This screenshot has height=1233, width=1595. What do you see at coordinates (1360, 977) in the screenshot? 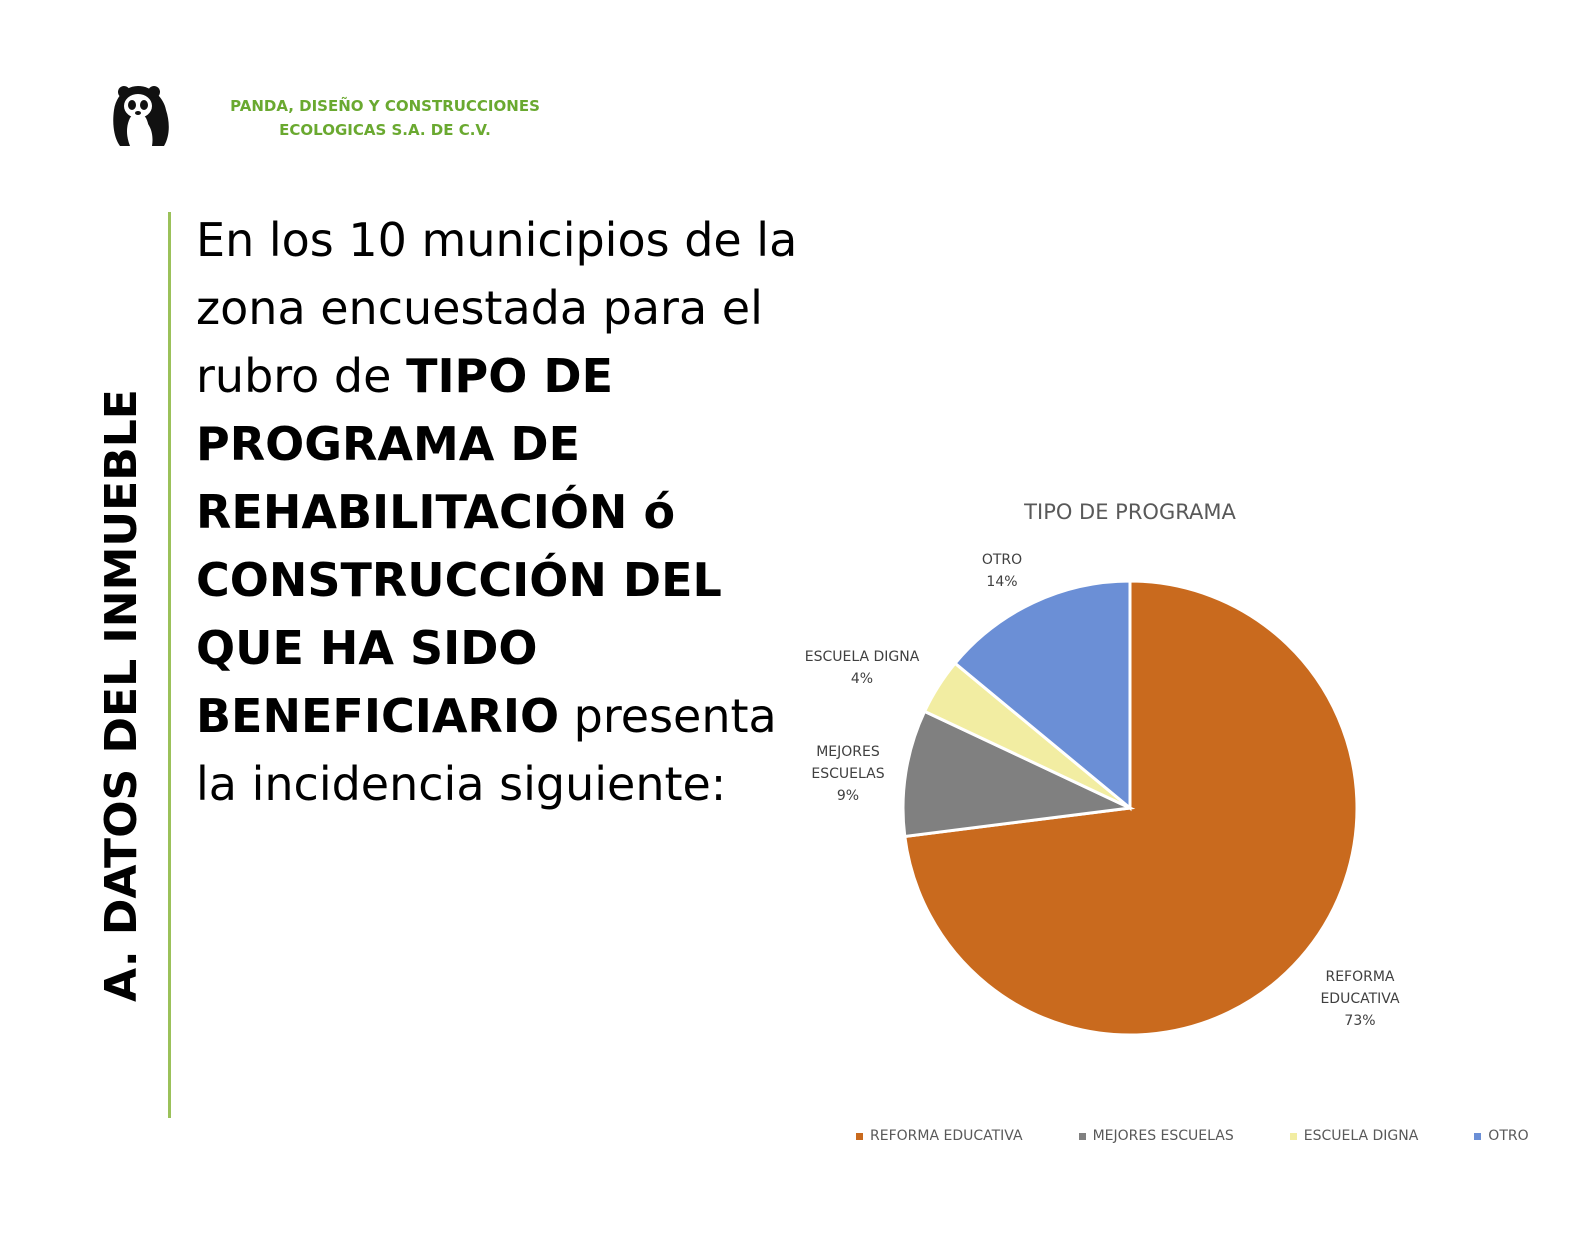
I see `data-label-line: REFORMA` at bounding box center [1360, 977].